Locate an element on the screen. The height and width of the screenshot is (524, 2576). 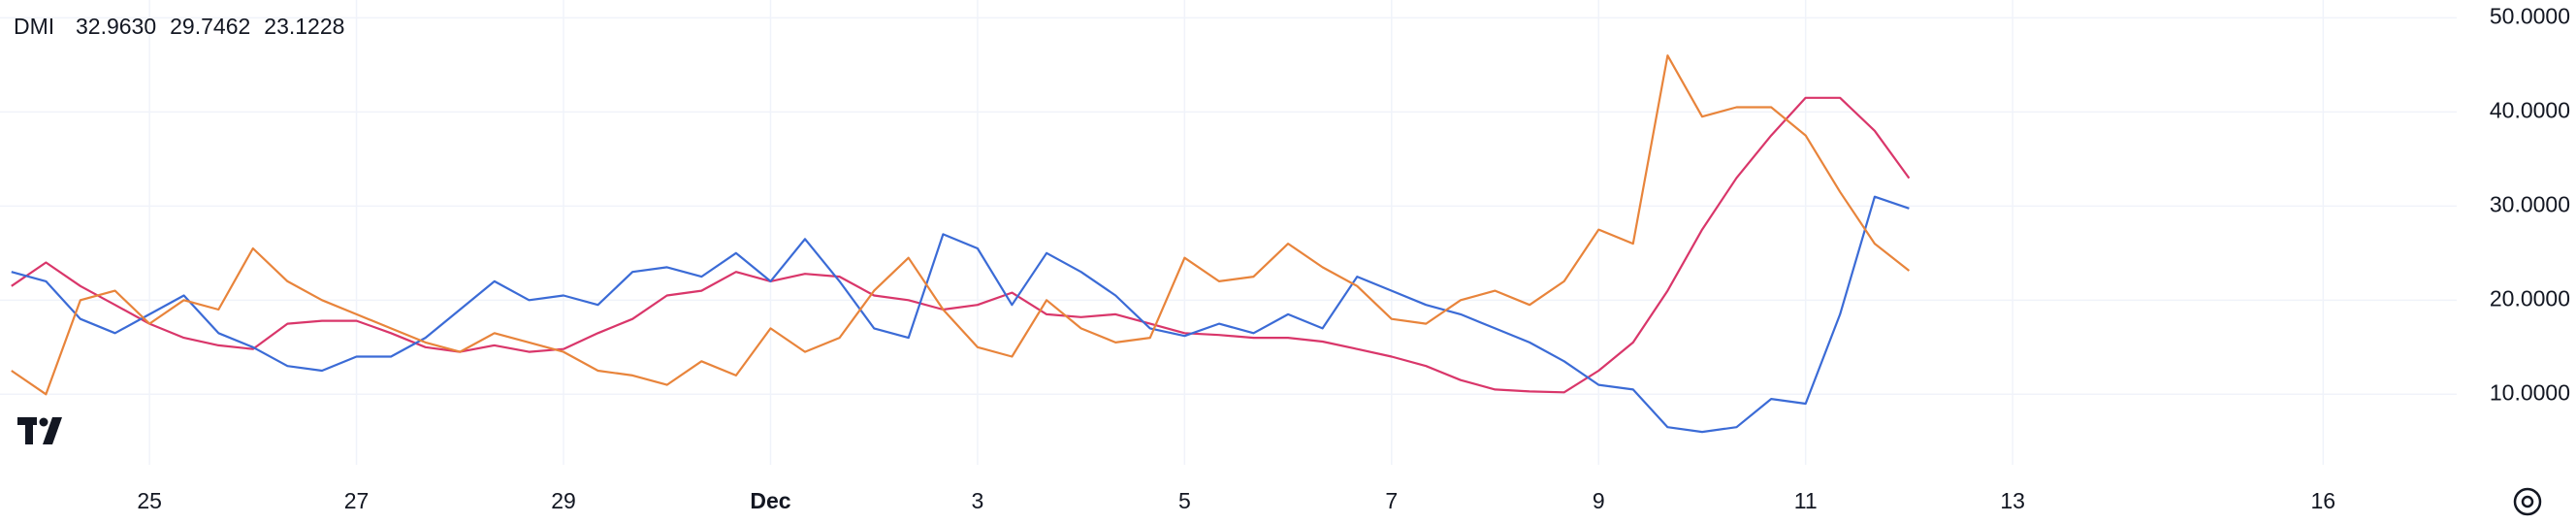
x-tick-label: 13 is located at coordinates (2012, 500).